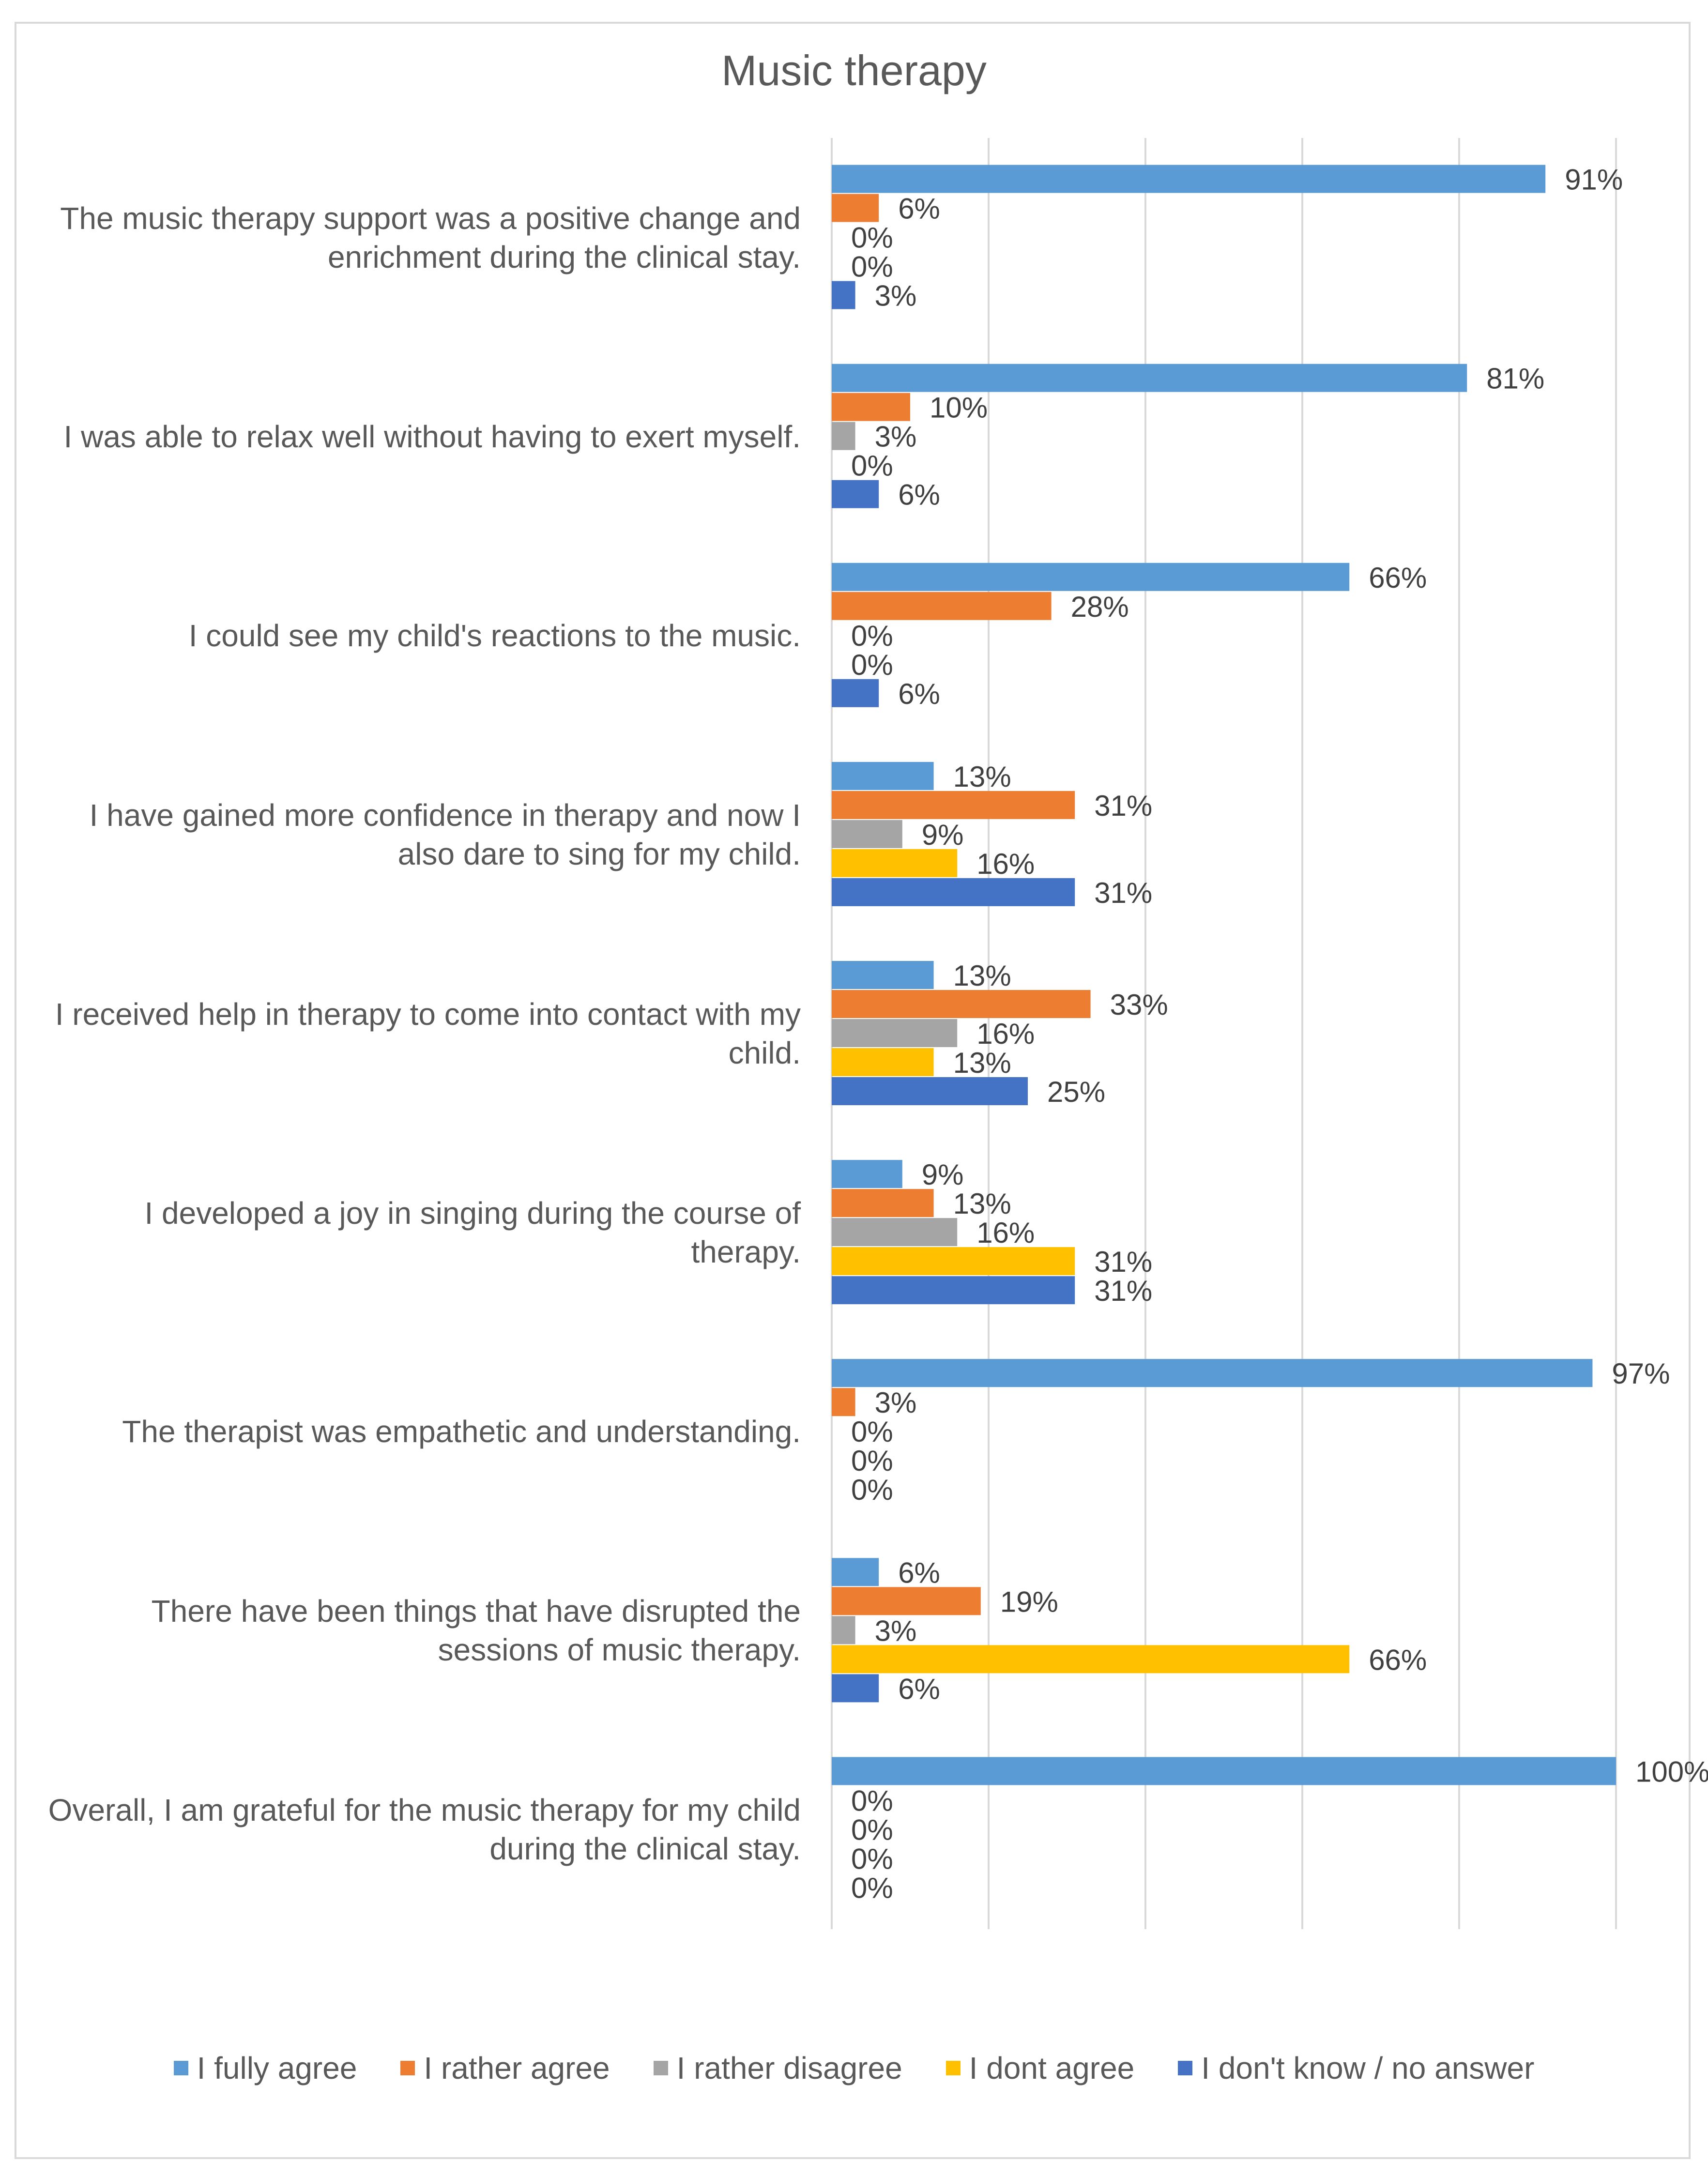 This screenshot has height=2177, width=1708. What do you see at coordinates (959, 408) in the screenshot?
I see `data-label: 10%` at bounding box center [959, 408].